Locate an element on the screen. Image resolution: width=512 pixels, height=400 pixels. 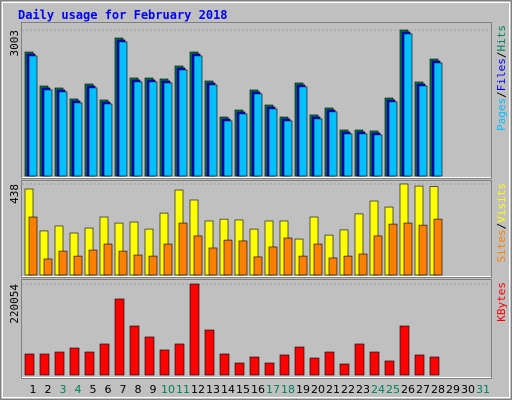
x-tick-label: 9 is located at coordinates (153, 389).